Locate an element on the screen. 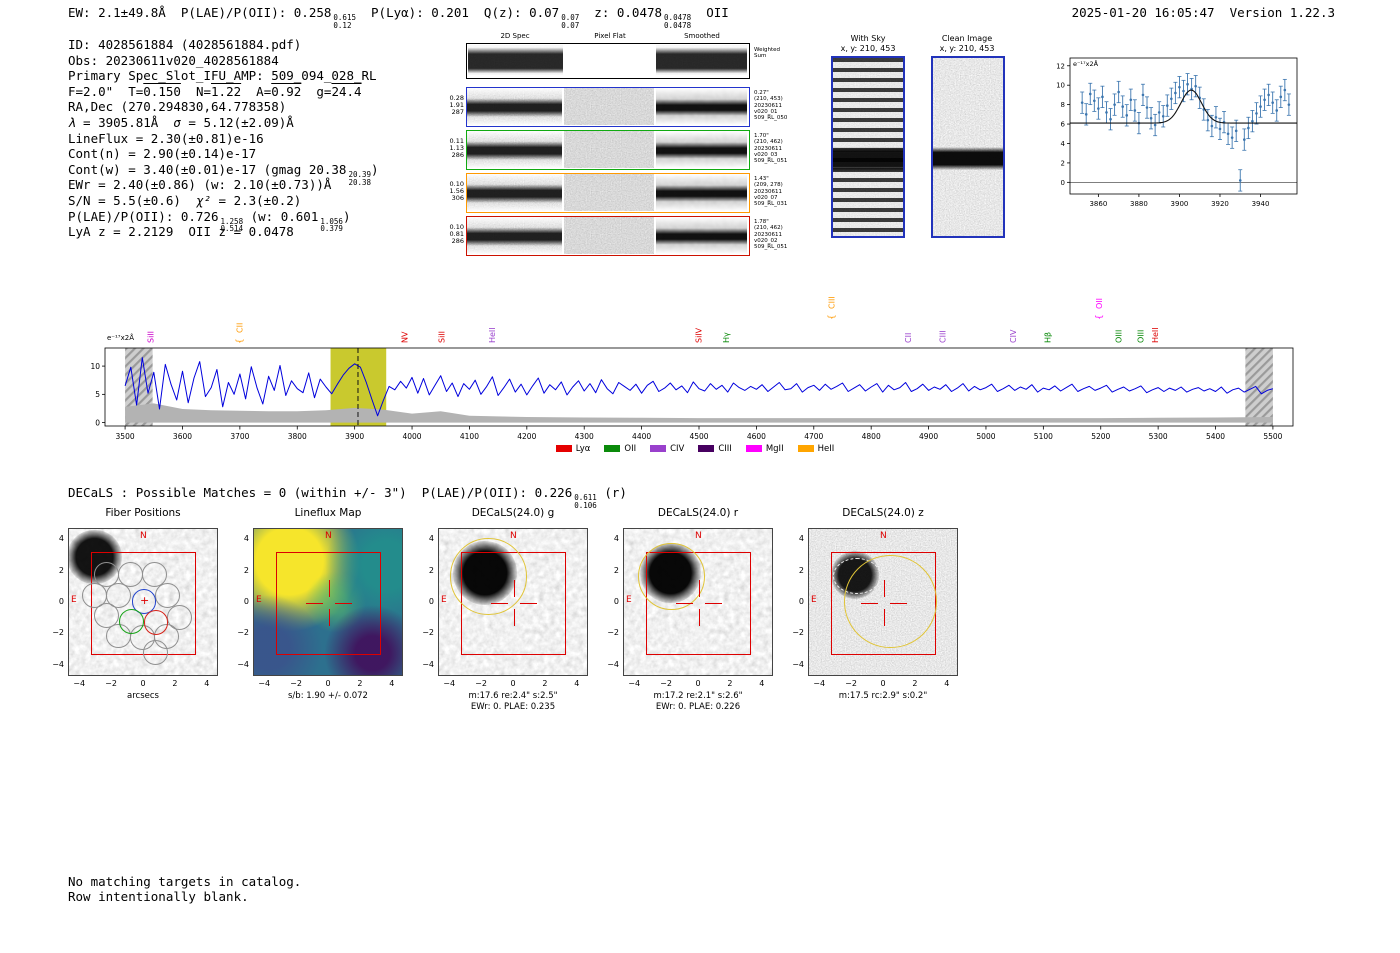 This screenshot has width=1400, height=953. text-run: 1.22 is located at coordinates (226, 91).